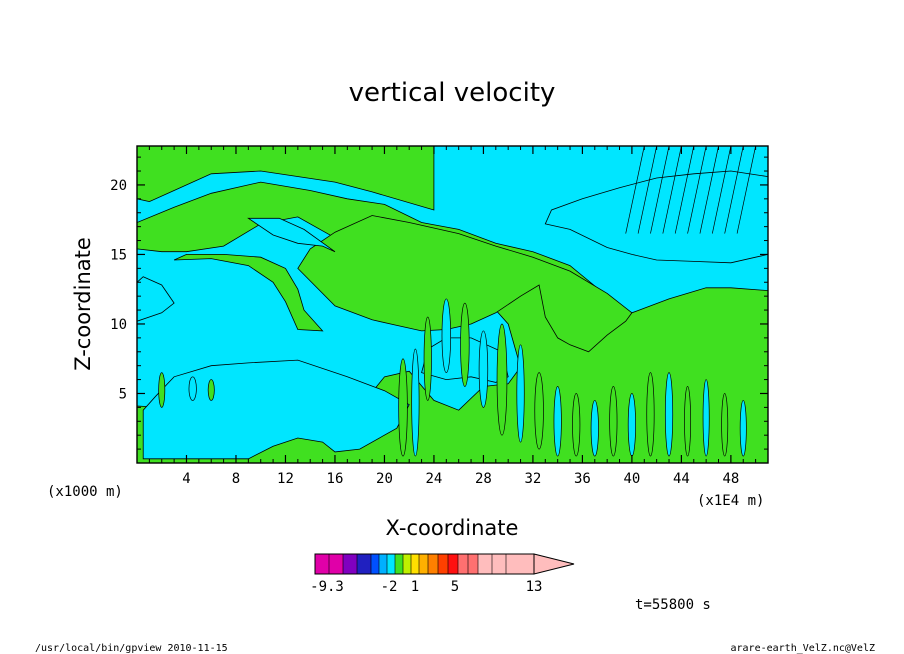 Image resolution: width=904 pixels, height=654 pixels. Describe the element at coordinates (532, 479) in the screenshot. I see `x-tick-label: 32` at that location.